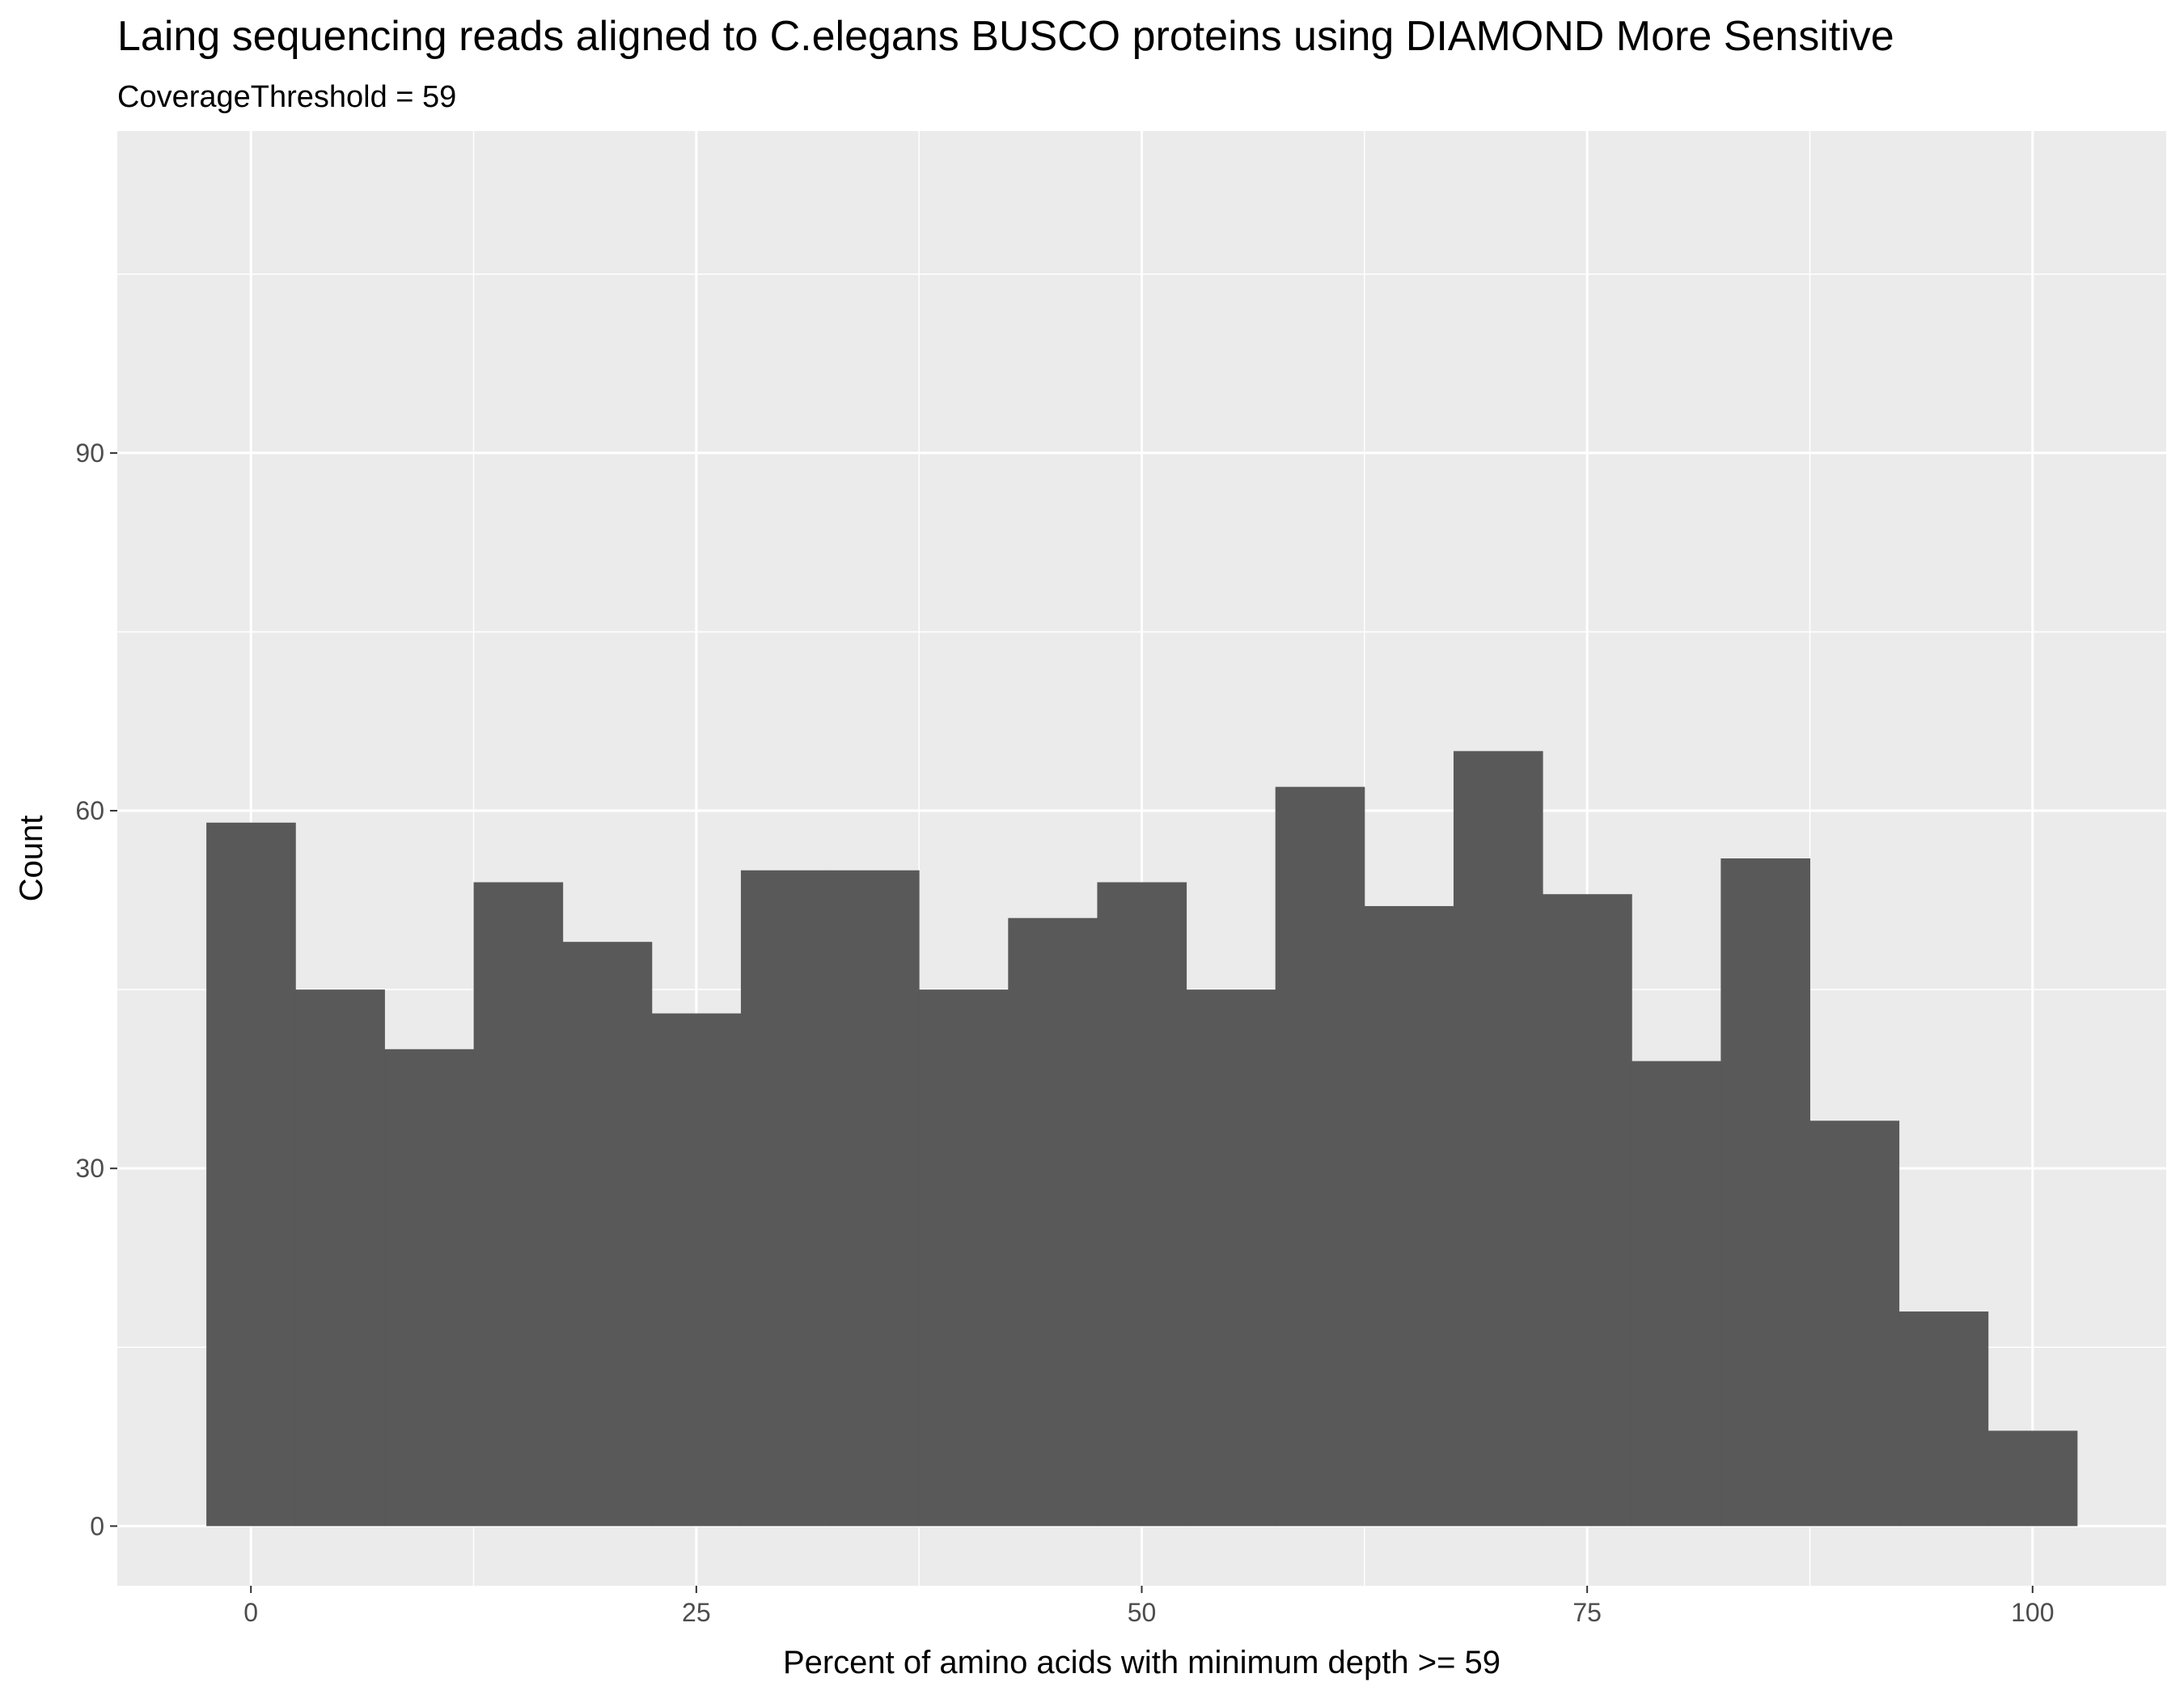 The height and width of the screenshot is (1699, 2184). What do you see at coordinates (96, 989) in the screenshot?
I see `y-axis: 0 30 60 90` at bounding box center [96, 989].